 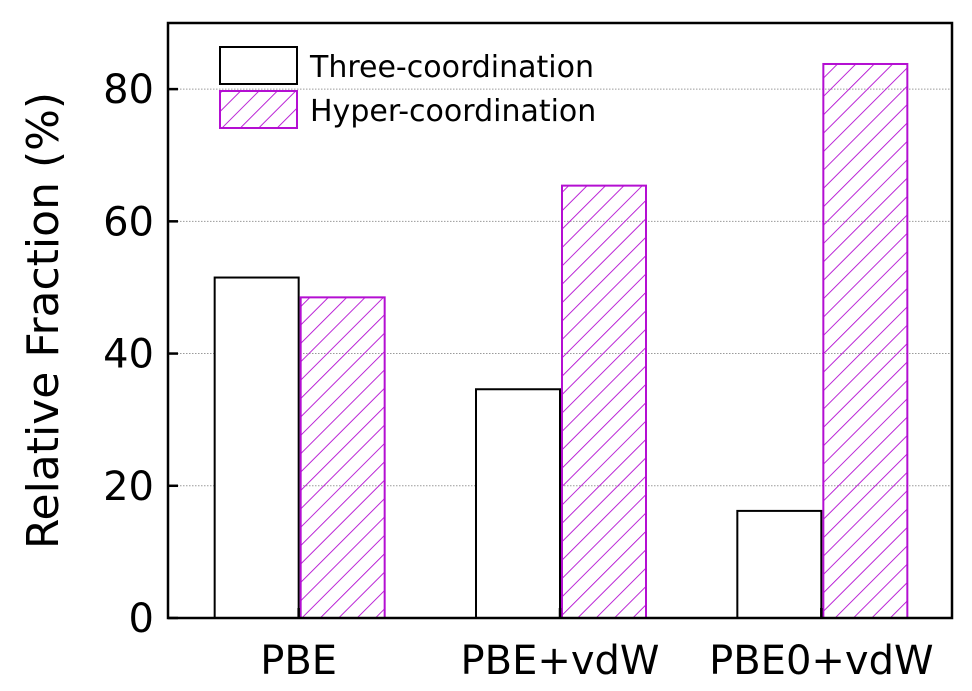 What do you see at coordinates (141, 619) in the screenshot?
I see `y-tick-label: 0` at bounding box center [141, 619].